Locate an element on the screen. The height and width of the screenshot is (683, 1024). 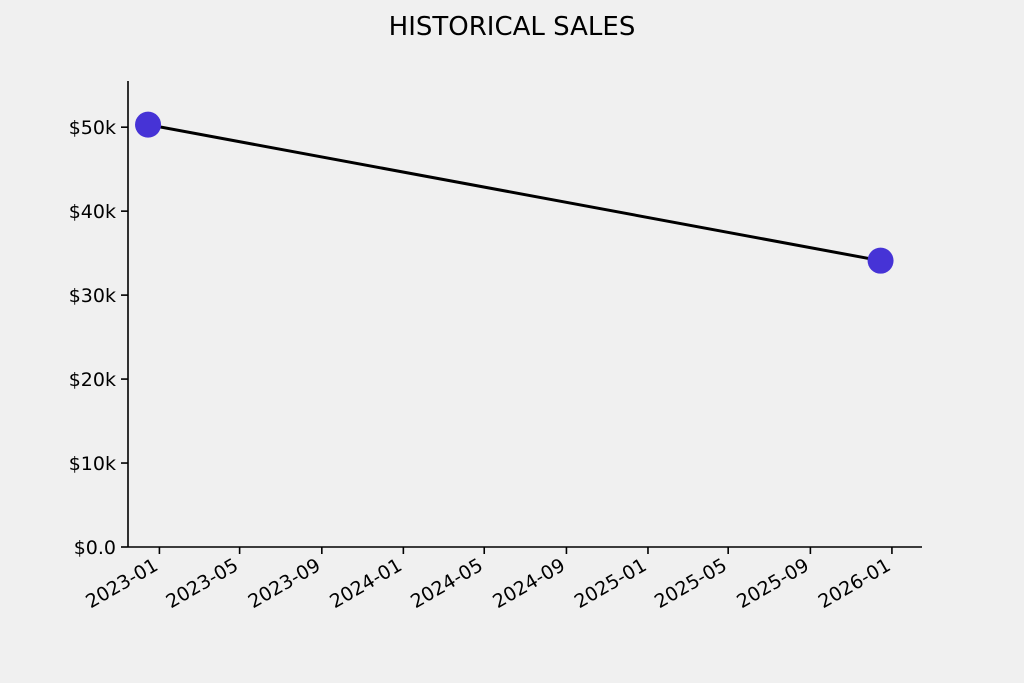
y-tick-label: $10k is located at coordinates (92, 464).